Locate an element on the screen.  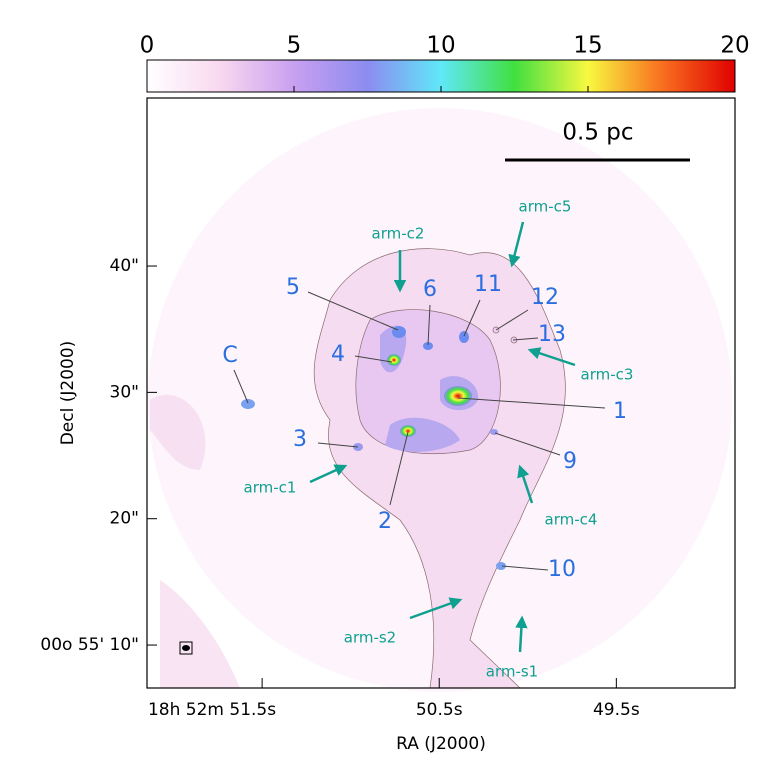
core-label: C is located at coordinates (229, 355).